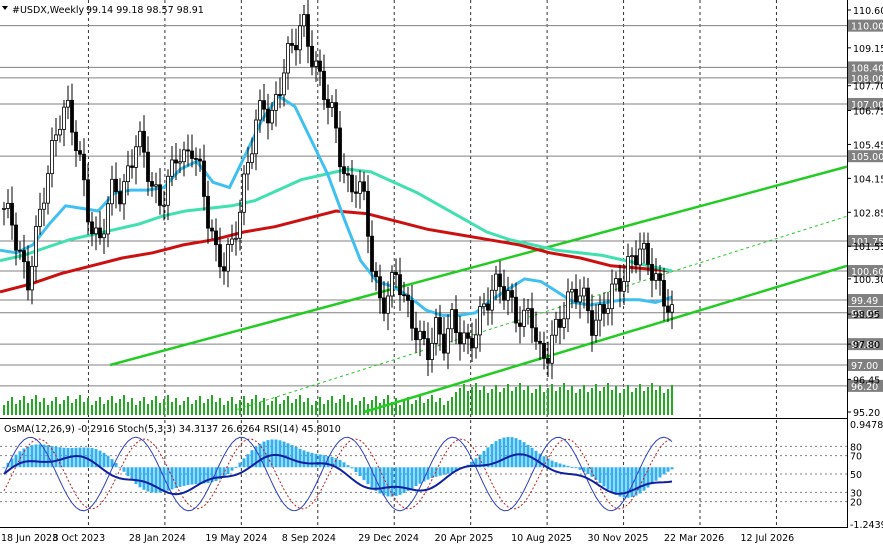 Image resolution: width=883 pixels, height=548 pixels. Describe the element at coordinates (856, 493) in the screenshot. I see `indicator-axis-label: 30` at that location.